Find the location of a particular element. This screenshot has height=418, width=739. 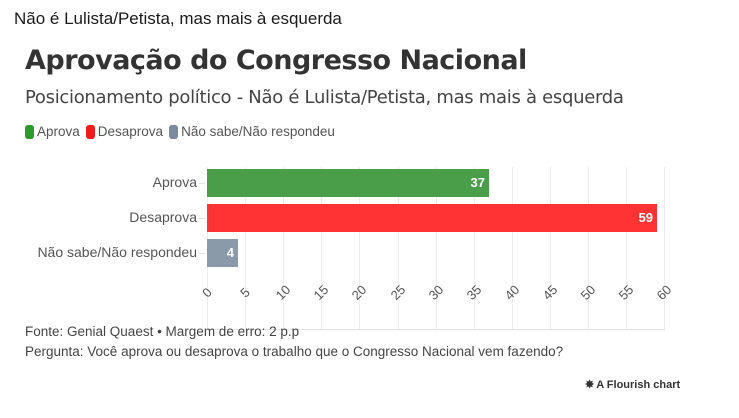

bar-value: 4 is located at coordinates (230, 252).